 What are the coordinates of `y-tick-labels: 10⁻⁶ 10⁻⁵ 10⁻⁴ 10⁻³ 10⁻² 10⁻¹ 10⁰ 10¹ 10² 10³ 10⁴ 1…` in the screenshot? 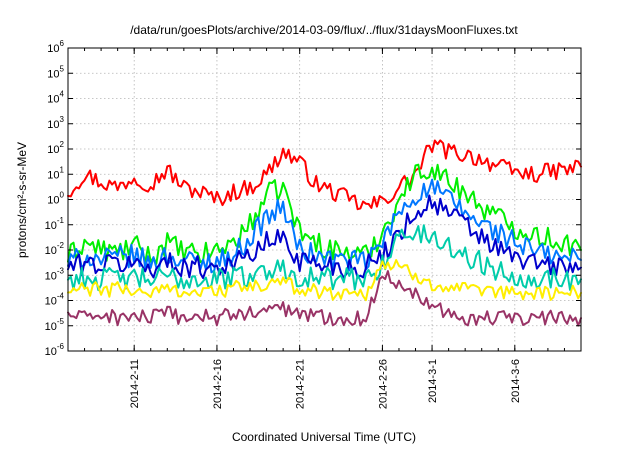 It's located at (55, 198).